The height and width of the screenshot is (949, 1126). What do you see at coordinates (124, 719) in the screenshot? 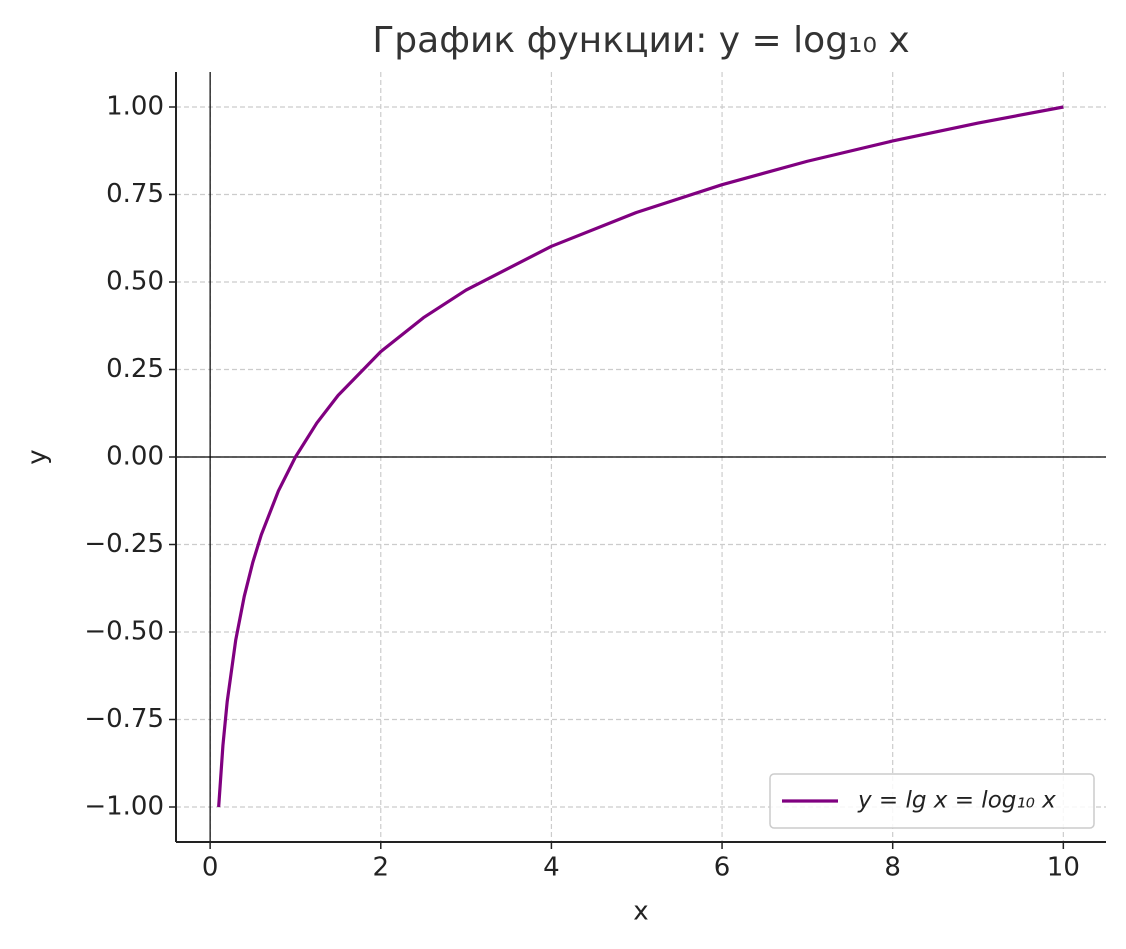
I see `y-tick-label: −0.75` at bounding box center [124, 719].